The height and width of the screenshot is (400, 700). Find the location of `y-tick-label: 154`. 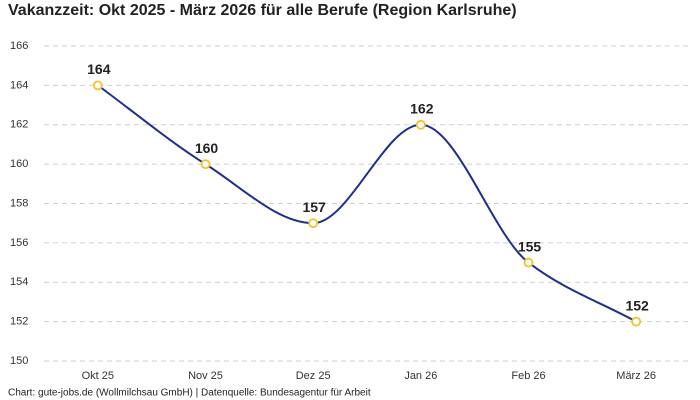

y-tick-label: 154 is located at coordinates (19, 282).